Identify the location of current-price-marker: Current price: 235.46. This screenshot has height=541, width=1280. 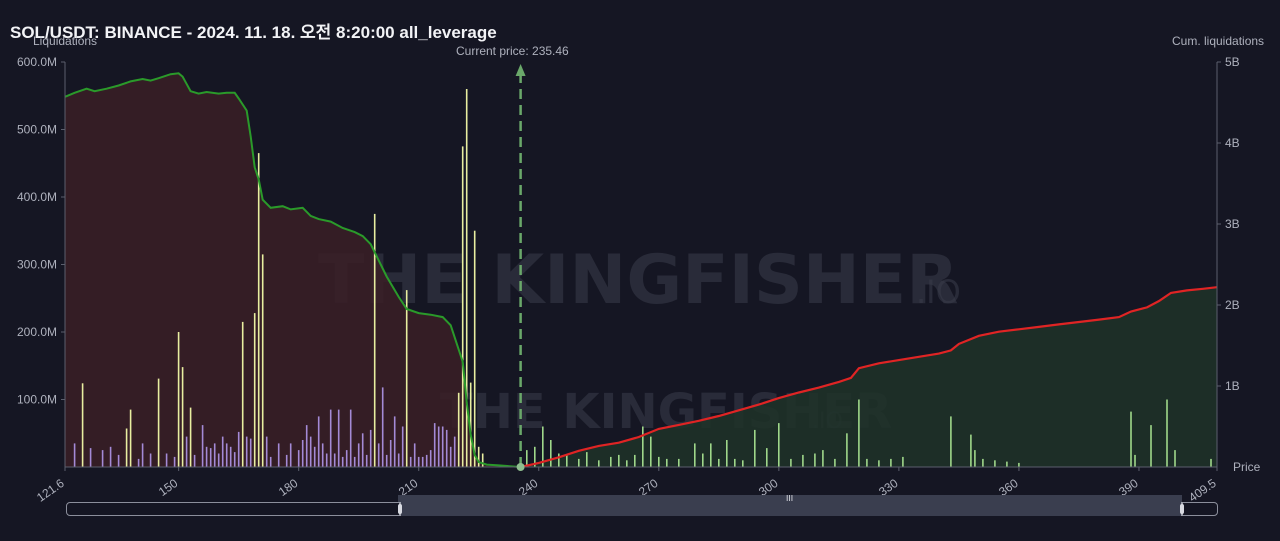
(512, 257).